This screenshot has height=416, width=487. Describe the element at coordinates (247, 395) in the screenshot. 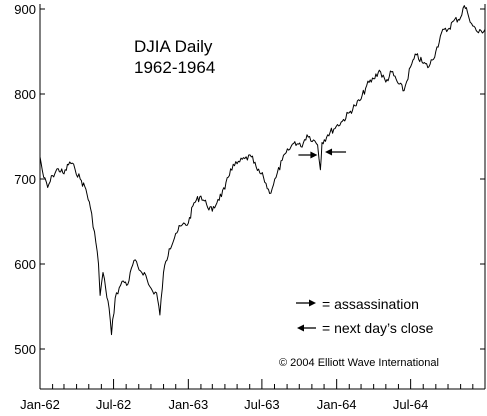

I see `x-axis-ticks: Jan-62 Jul-62 Jan-63 Jul-63 Jan-64 Jul-64` at that location.